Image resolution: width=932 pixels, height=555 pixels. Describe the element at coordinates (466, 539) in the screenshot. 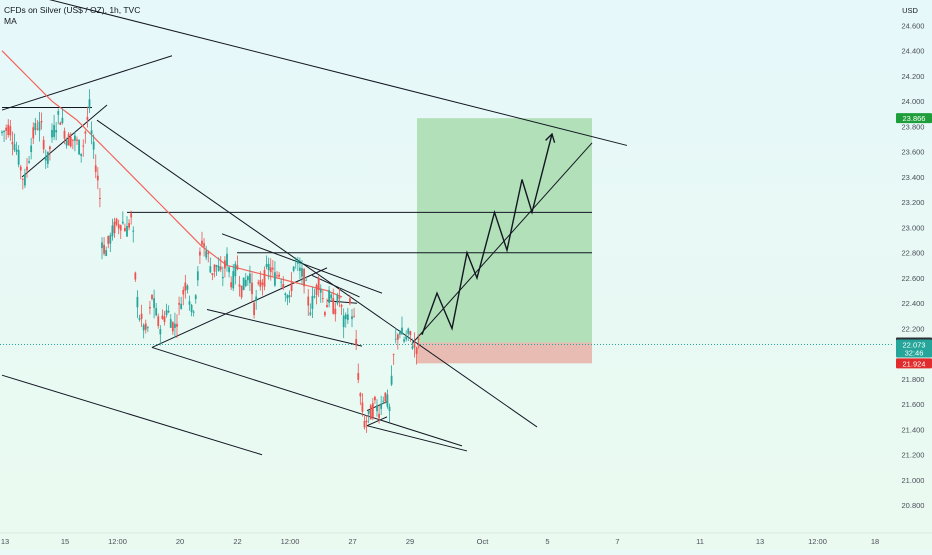

I see `time-axis: 13 15 12:00 20 22 12:00 27 29 Oct 5 7 11 13 12:00 18` at that location.